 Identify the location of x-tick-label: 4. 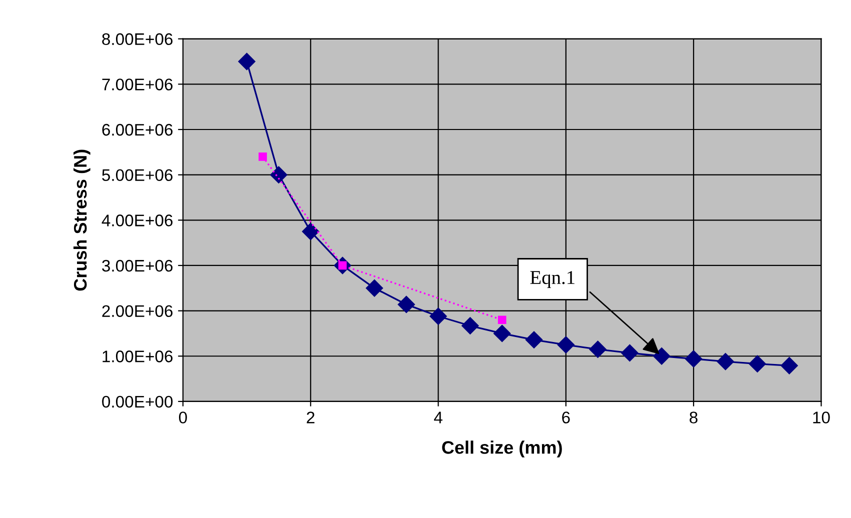
(438, 418).